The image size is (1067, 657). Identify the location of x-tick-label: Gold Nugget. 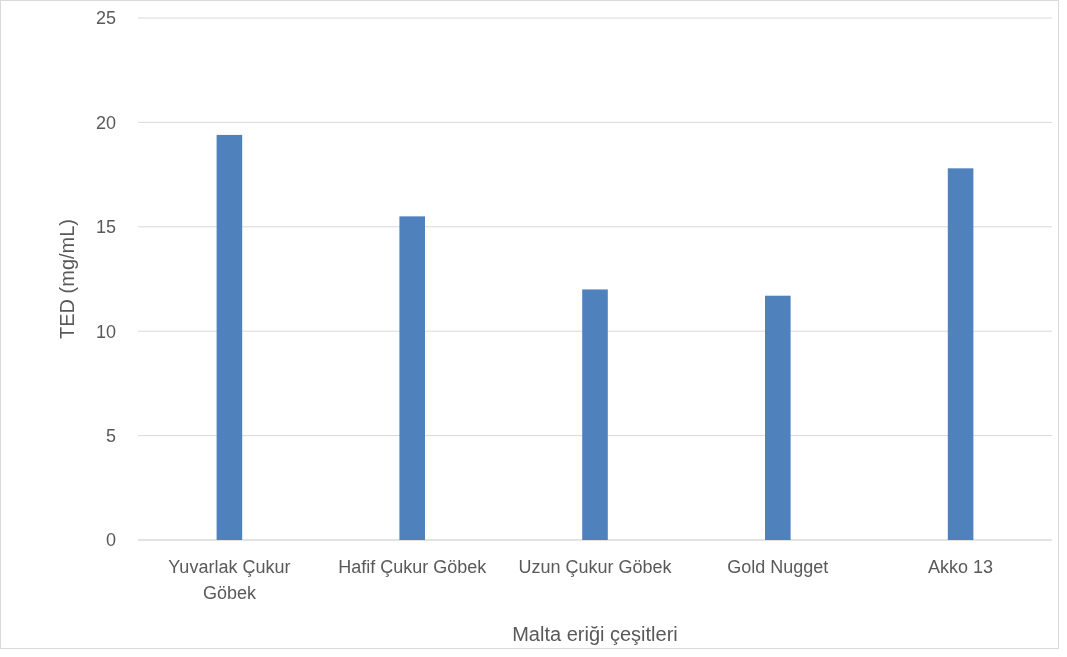
(778, 567).